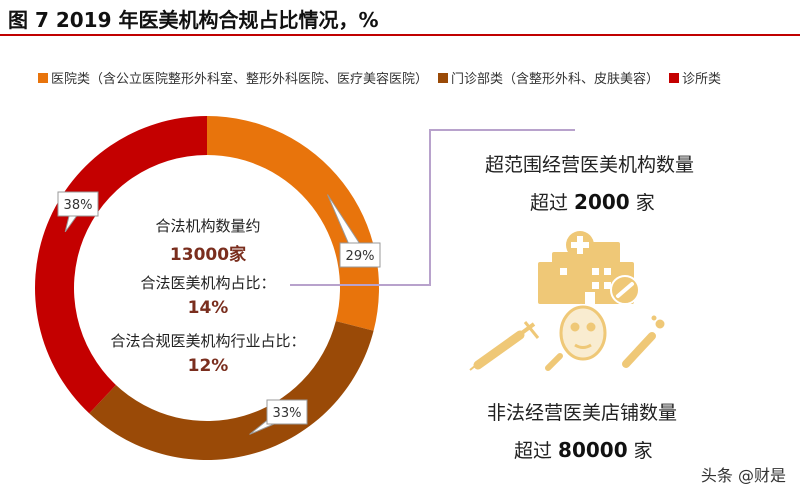 This screenshot has height=492, width=800. Describe the element at coordinates (400, 35) in the screenshot. I see `title-rule` at that location.